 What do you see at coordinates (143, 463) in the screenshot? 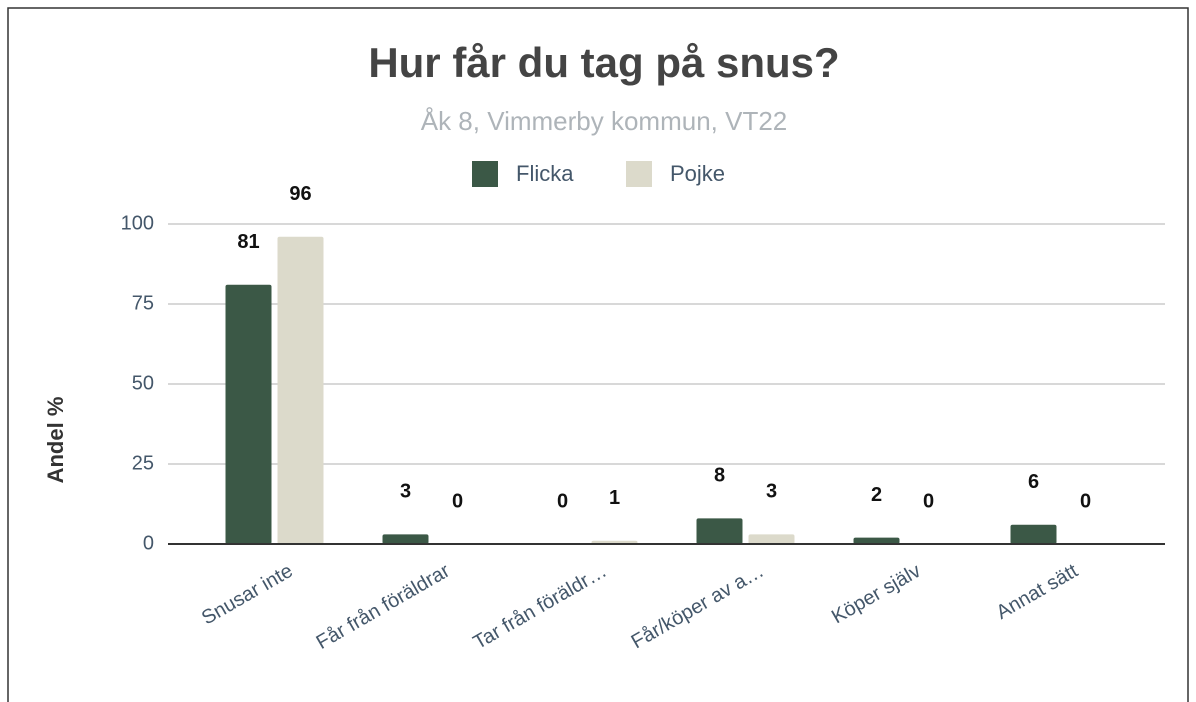
I see `y-tick-label: 25` at bounding box center [143, 463].